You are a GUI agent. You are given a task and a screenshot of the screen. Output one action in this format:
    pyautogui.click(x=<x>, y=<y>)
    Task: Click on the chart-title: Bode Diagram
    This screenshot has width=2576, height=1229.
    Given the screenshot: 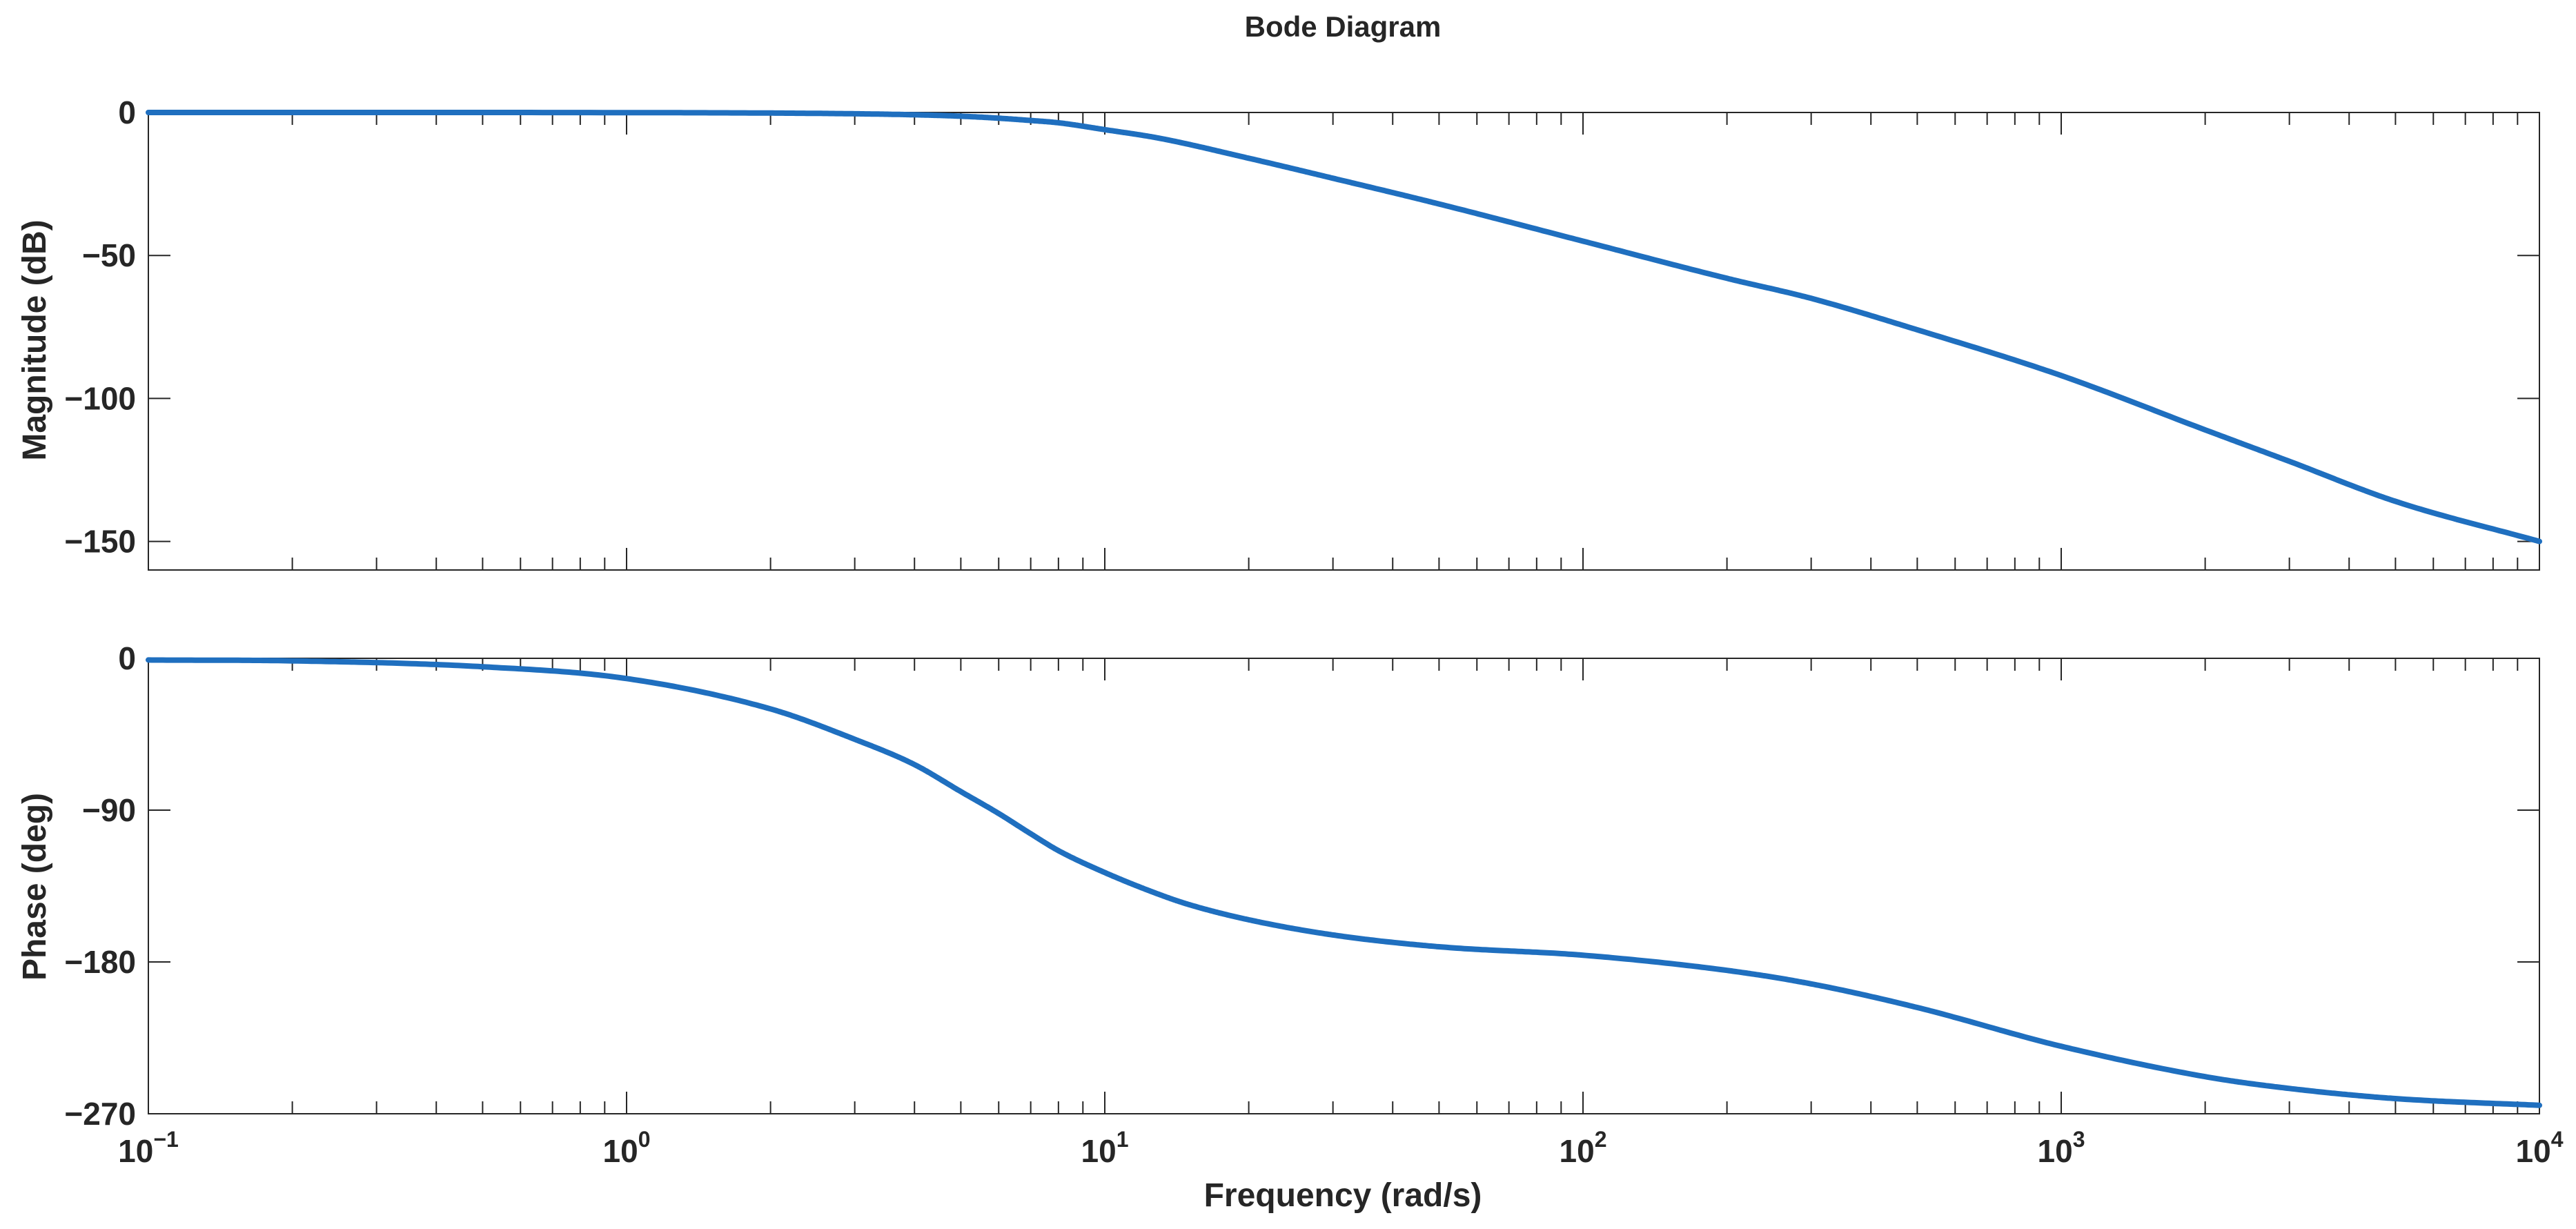 What is the action you would take?
    pyautogui.click(x=1343, y=26)
    